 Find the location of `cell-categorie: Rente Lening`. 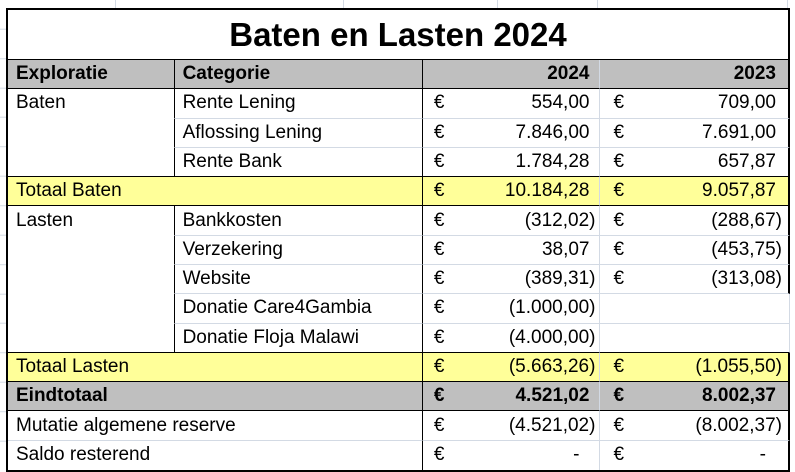

cell-categorie: Rente Lening is located at coordinates (298, 104).